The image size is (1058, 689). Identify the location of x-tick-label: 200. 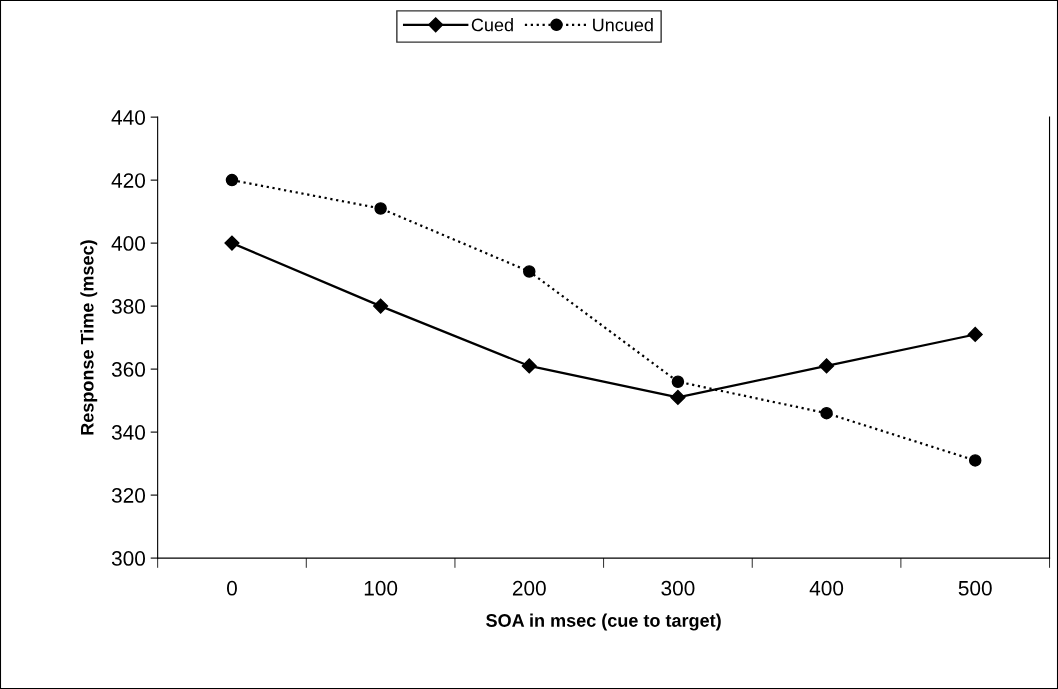
(529, 588).